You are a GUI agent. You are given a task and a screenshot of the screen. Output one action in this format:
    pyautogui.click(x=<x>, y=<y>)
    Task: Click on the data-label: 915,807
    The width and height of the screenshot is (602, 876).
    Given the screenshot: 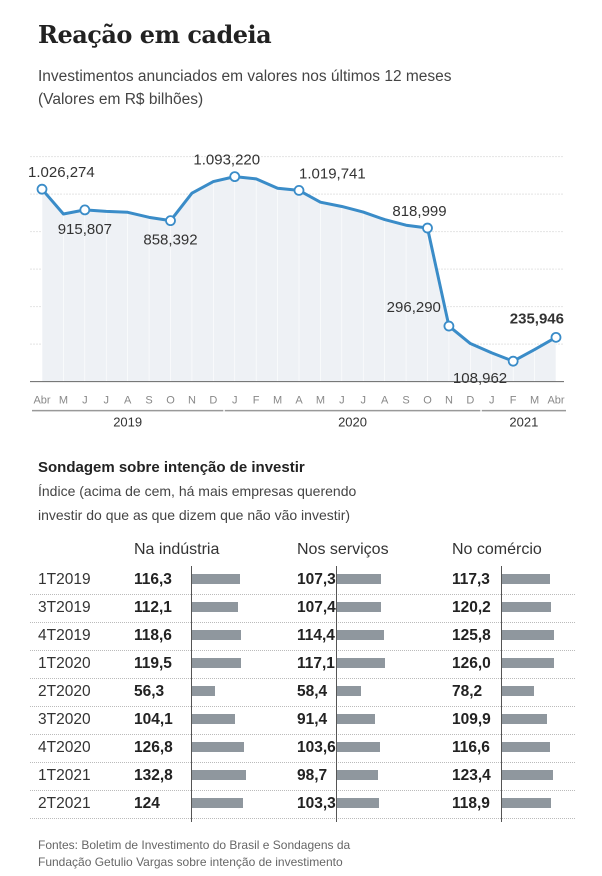 What is the action you would take?
    pyautogui.click(x=85, y=229)
    